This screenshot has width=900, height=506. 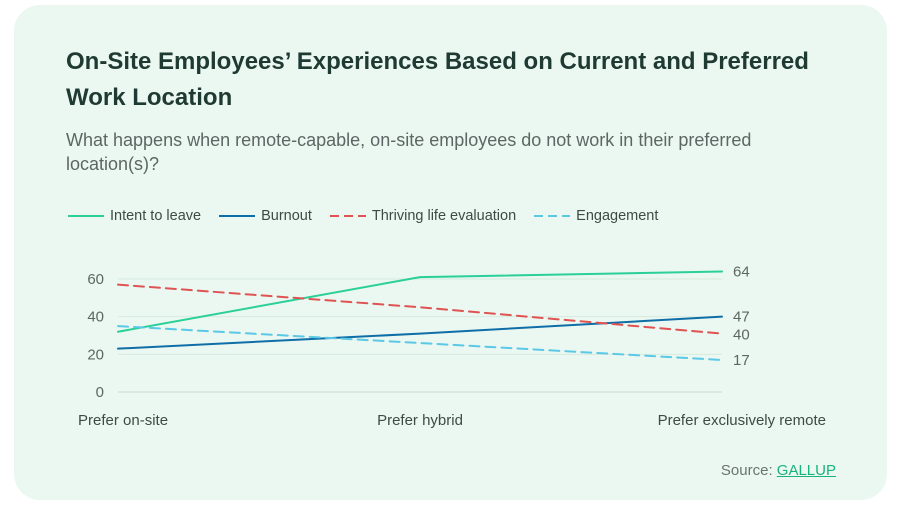 I want to click on y-tick-label: 60, so click(x=95, y=279).